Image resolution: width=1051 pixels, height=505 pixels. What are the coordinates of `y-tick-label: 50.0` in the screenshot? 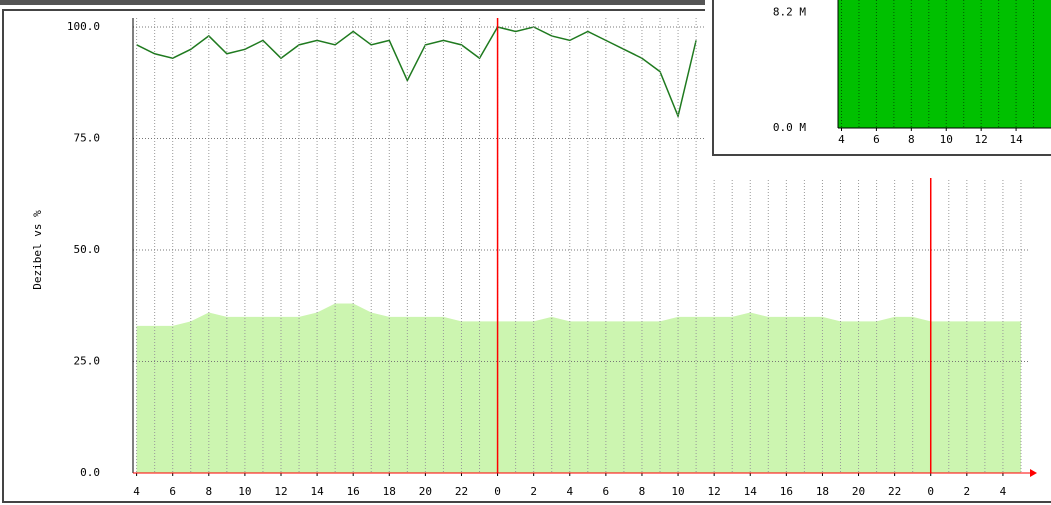 It's located at (87, 249).